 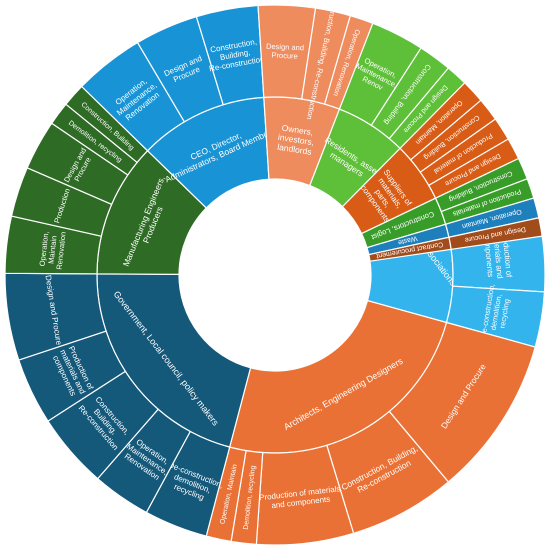 What do you see at coordinates (275, 275) in the screenshot?
I see `center-hole` at bounding box center [275, 275].